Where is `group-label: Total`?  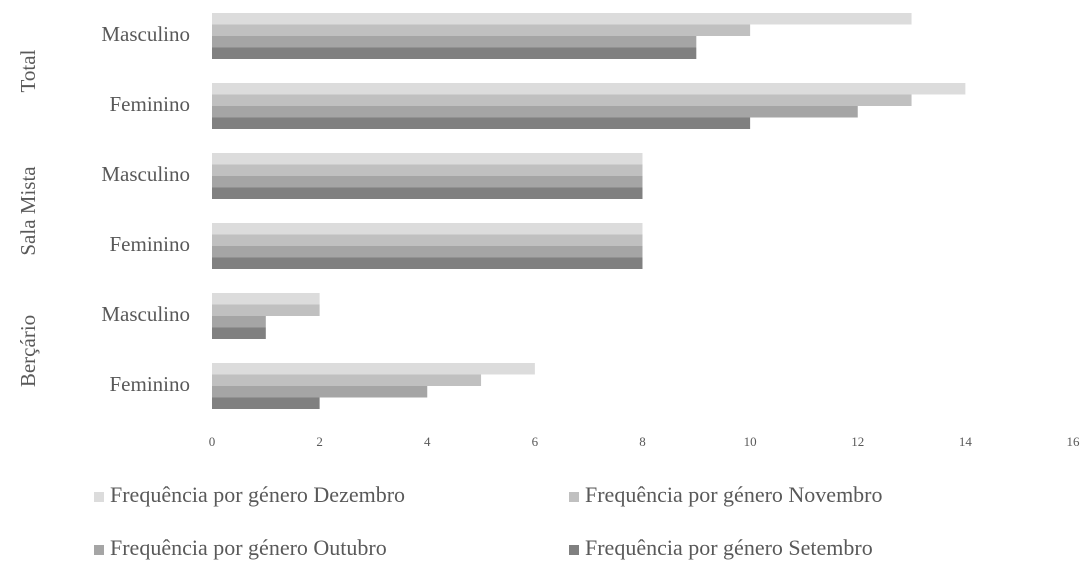 group-label: Total is located at coordinates (28, 70).